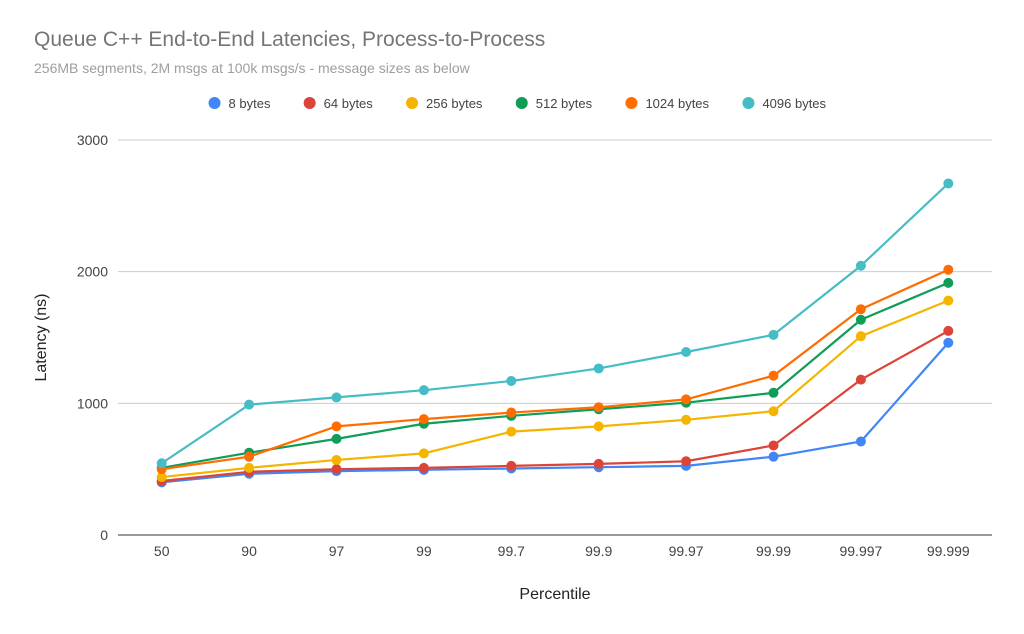 The image size is (1024, 634). I want to click on y-tick-label: 2000, so click(92, 272).